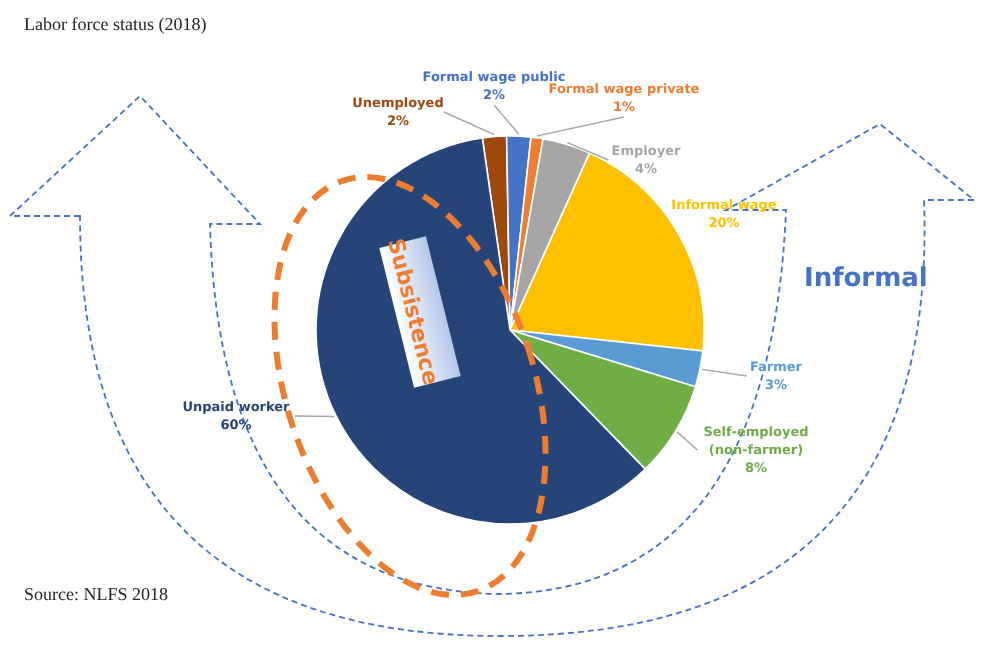 Image resolution: width=1000 pixels, height=658 pixels. I want to click on text: Informal, so click(866, 279).